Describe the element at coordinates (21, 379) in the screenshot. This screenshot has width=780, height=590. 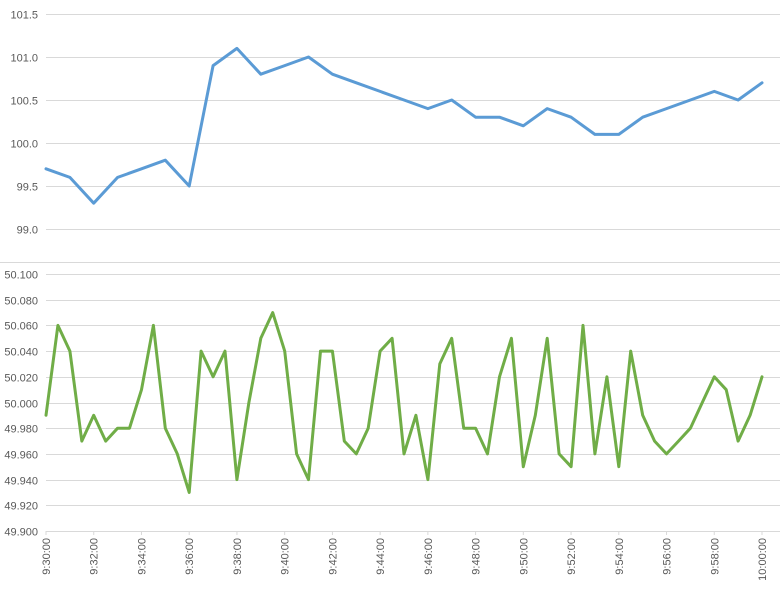
I see `y-tick-label: 50.020` at that location.